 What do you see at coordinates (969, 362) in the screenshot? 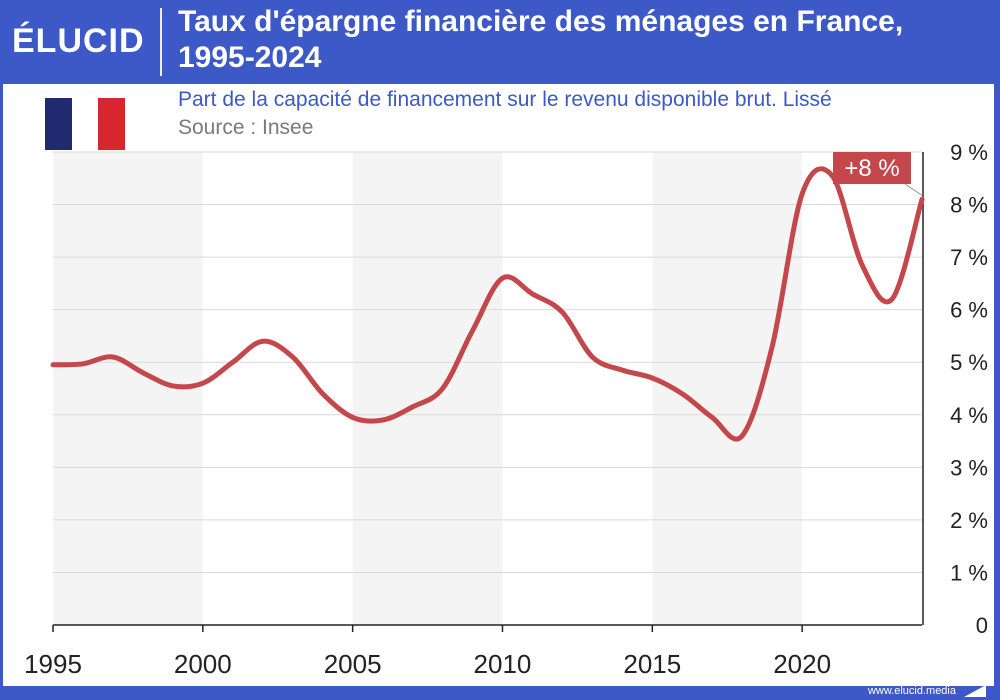
I see `y-tick-label: 5 %` at bounding box center [969, 362].